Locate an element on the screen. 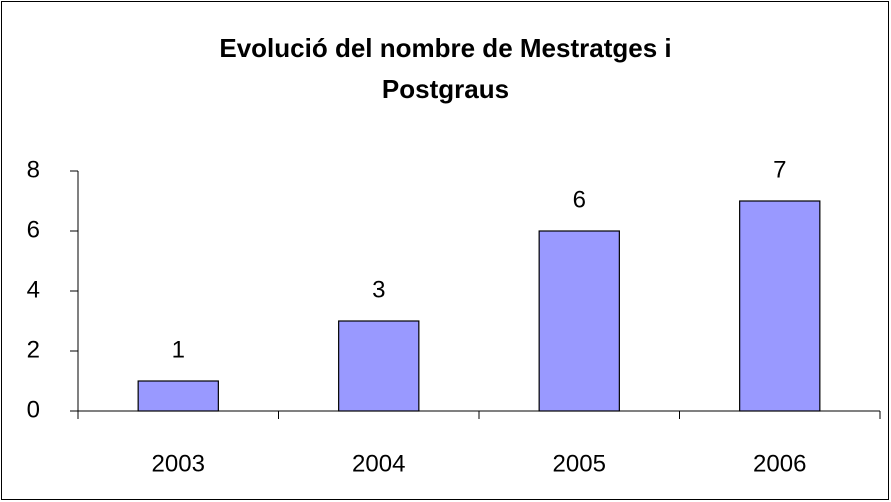 This screenshot has width=891, height=502. x-tick-label: 2006 is located at coordinates (779, 463).